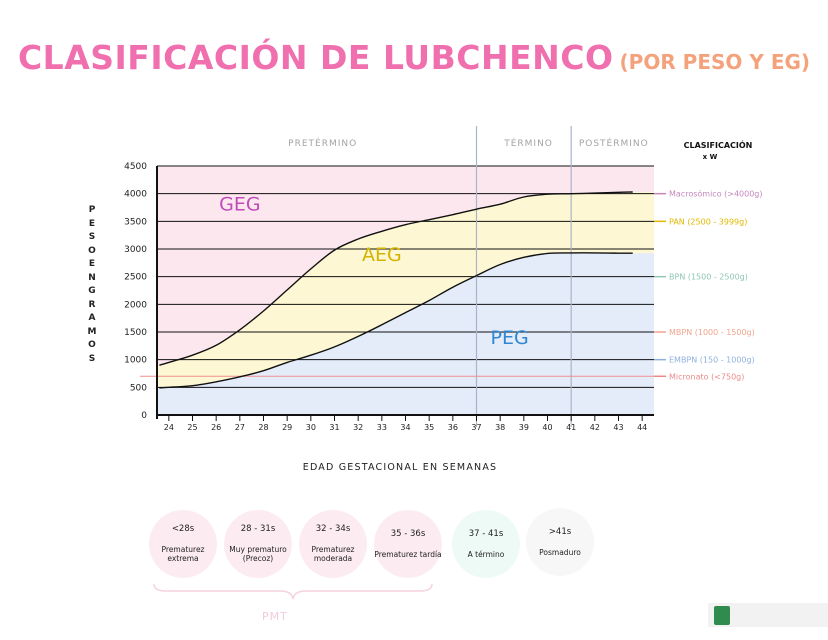 Image resolution: width=828 pixels, height=640 pixels. Describe the element at coordinates (183, 529) in the screenshot. I see `category-range: <28s` at that location.